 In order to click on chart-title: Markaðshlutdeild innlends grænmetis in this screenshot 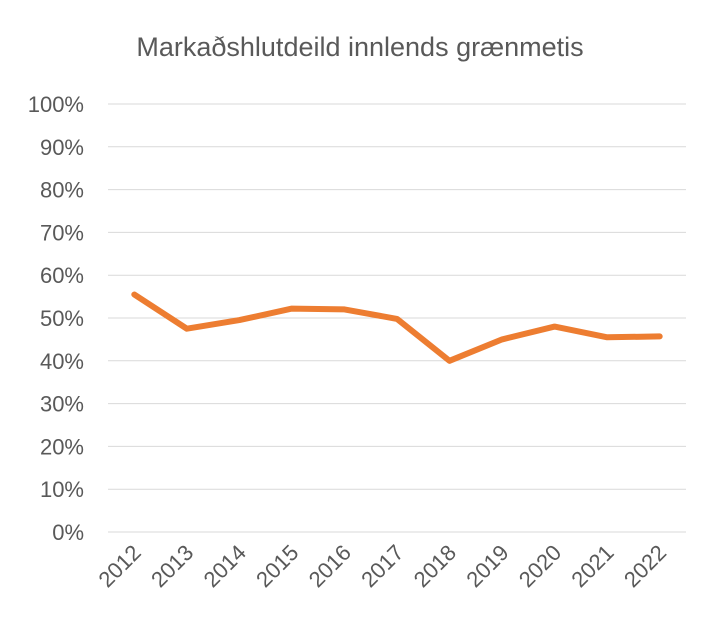, I will do `click(359, 47)`.